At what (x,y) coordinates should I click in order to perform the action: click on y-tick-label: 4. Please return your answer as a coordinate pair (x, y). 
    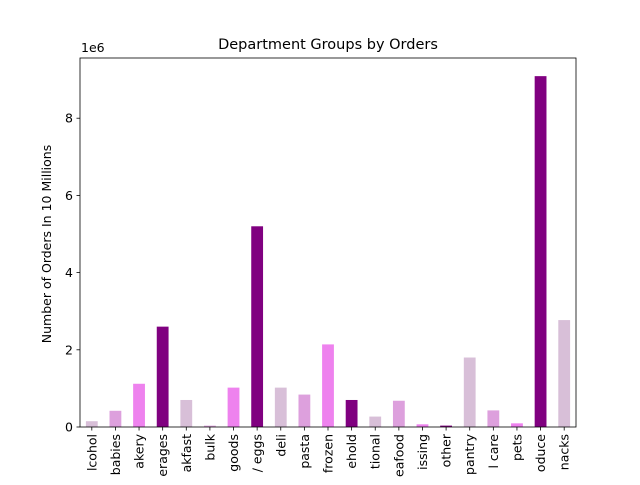
    Looking at the image, I should click on (69, 272).